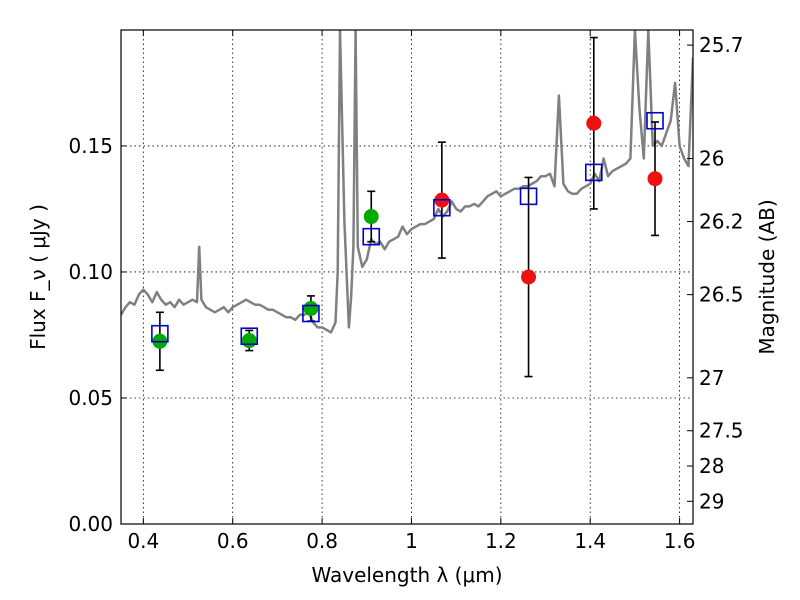 Image resolution: width=800 pixels, height=600 pixels. I want to click on right-tick-label: 26, so click(711, 159).